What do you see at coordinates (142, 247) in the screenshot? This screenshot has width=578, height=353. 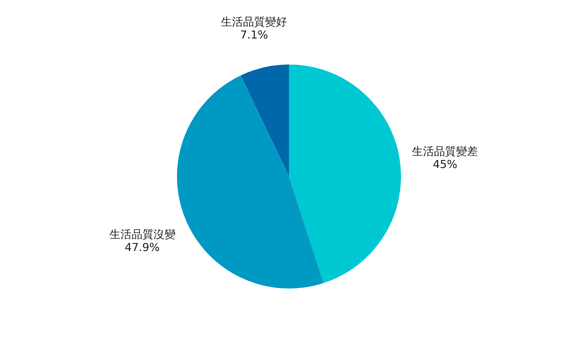 I see `data-label: 47.9%` at bounding box center [142, 247].